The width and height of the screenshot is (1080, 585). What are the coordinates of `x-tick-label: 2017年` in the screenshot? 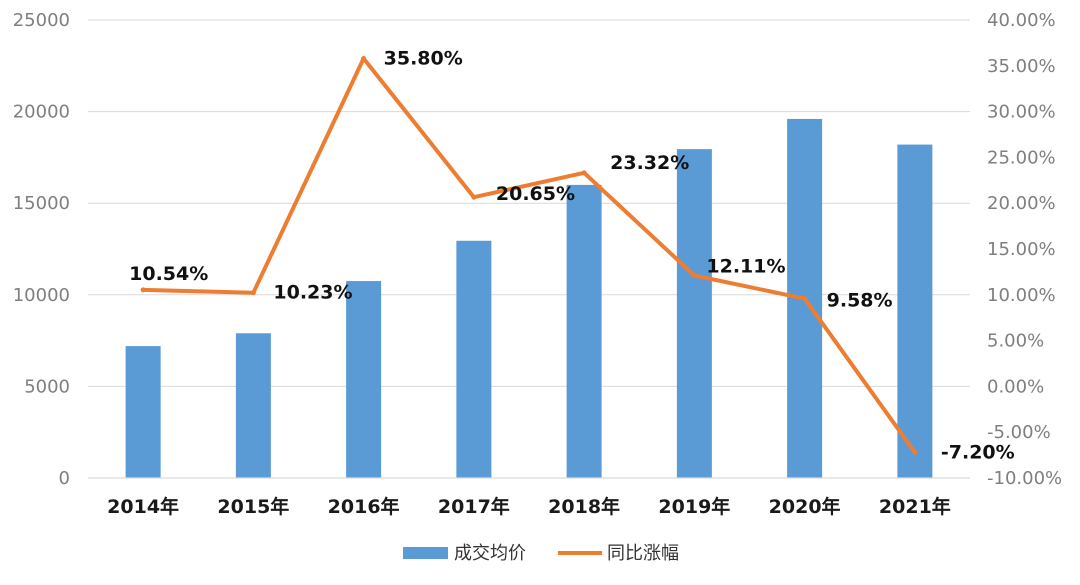 It's located at (474, 506).